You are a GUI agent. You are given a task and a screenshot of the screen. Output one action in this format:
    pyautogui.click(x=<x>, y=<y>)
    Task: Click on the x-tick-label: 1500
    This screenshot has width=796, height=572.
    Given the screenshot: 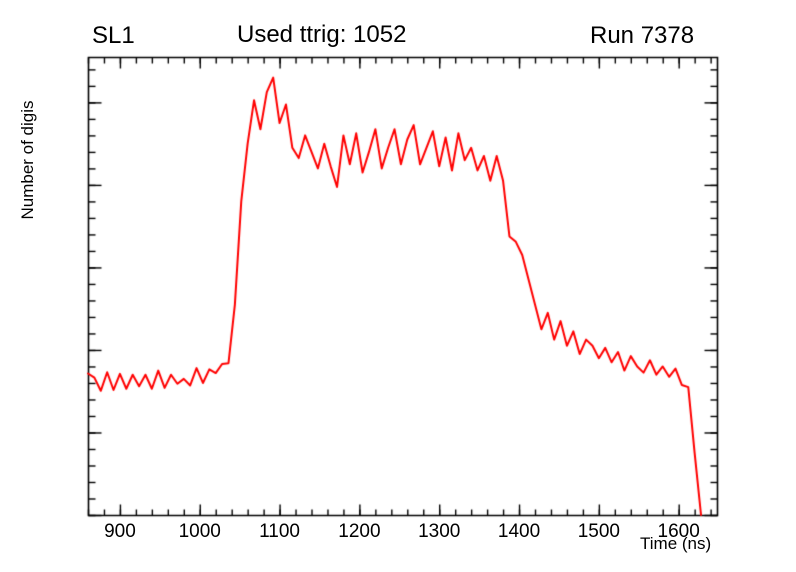 What is the action you would take?
    pyautogui.click(x=598, y=531)
    